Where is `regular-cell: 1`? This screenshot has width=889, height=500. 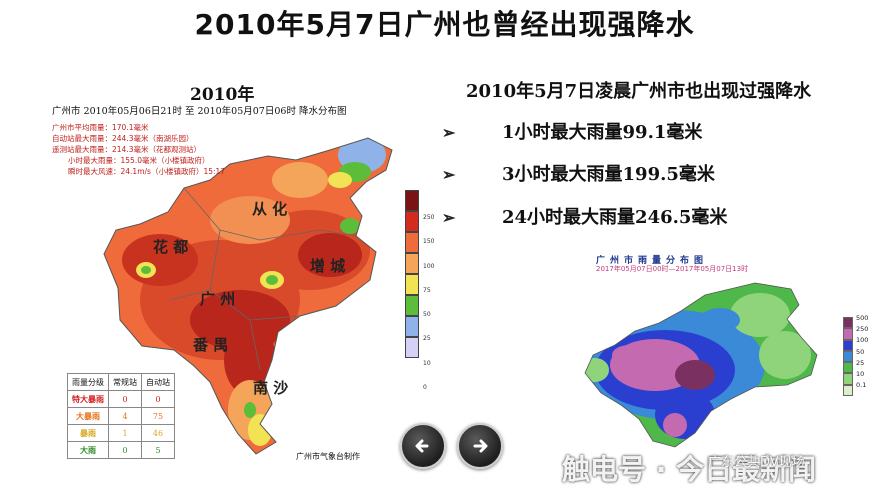 regular-cell: 1 is located at coordinates (125, 433).